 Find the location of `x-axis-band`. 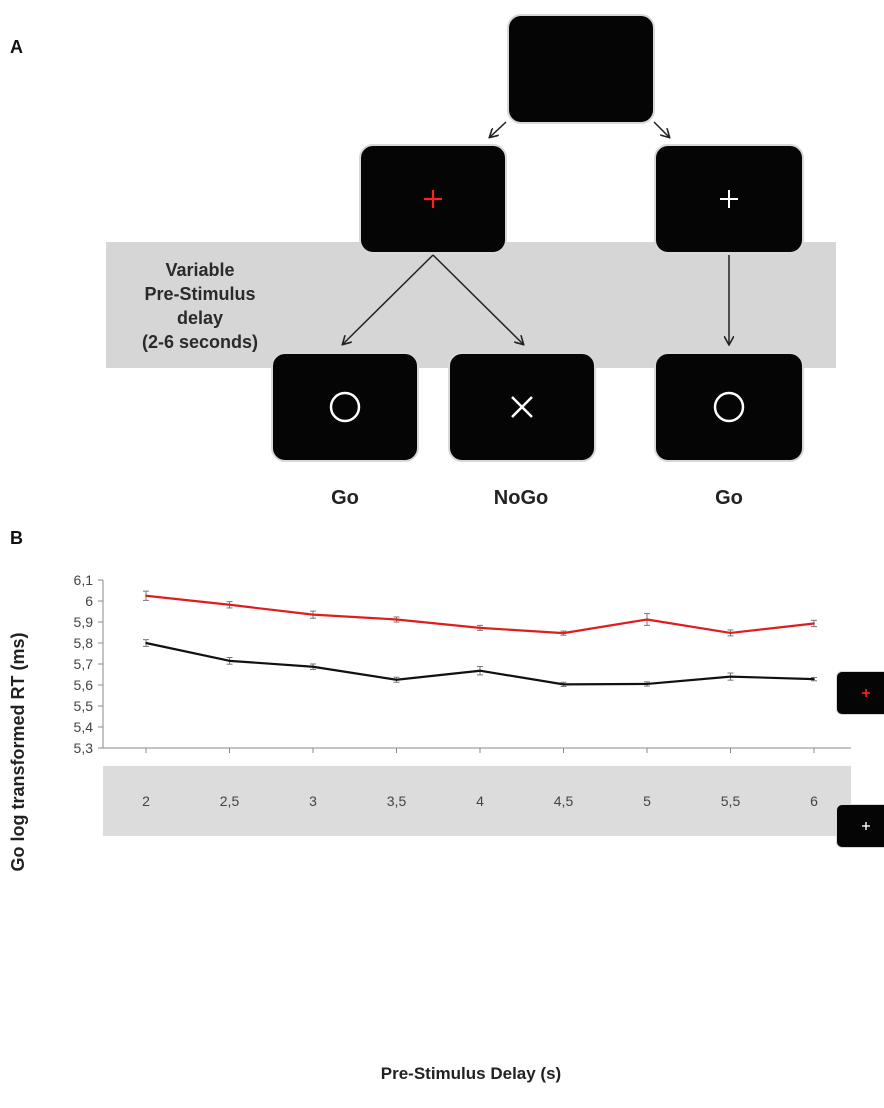

x-axis-band is located at coordinates (477, 801).